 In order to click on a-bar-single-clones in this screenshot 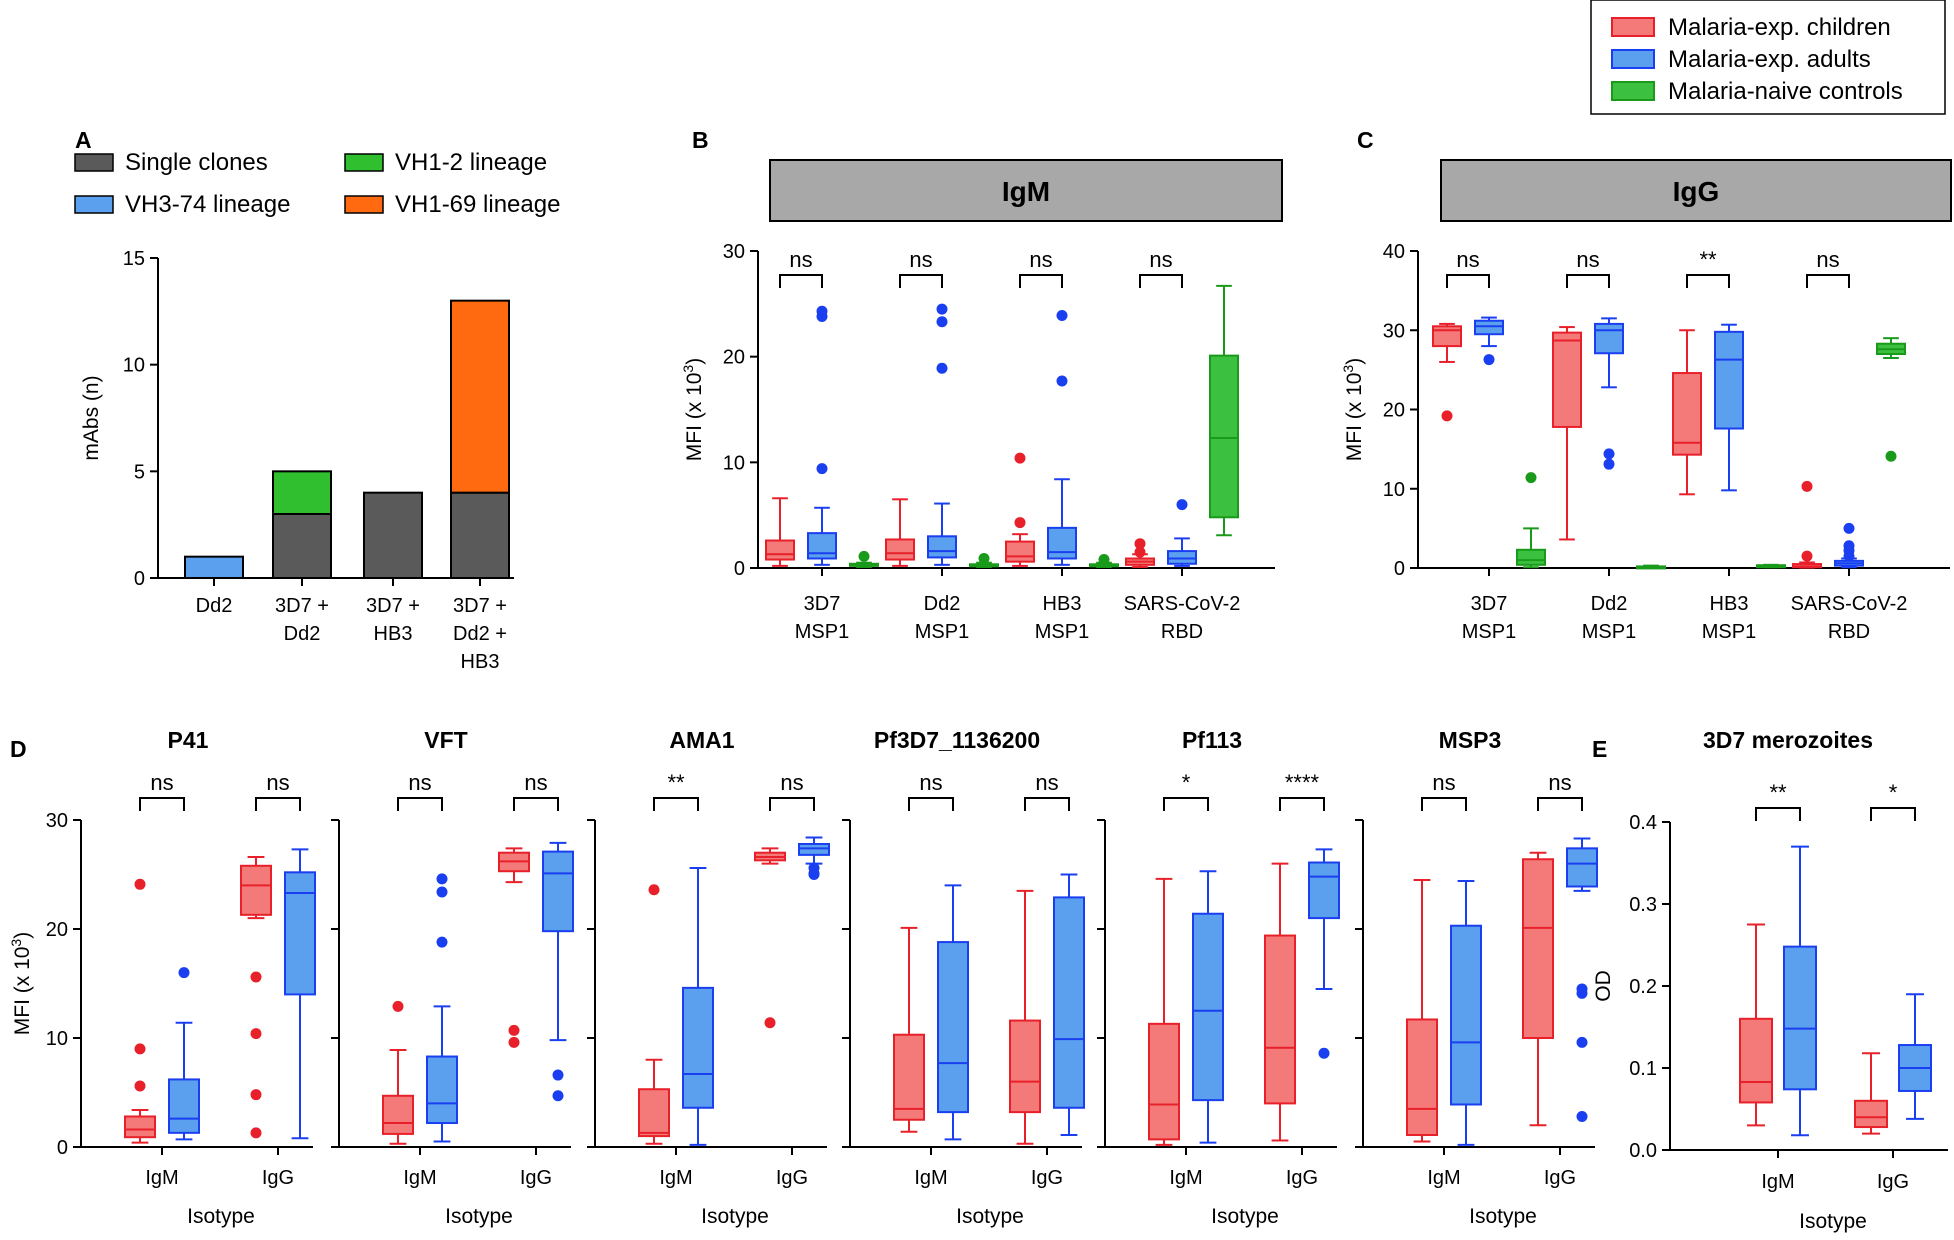, I will do `click(302, 546)`.